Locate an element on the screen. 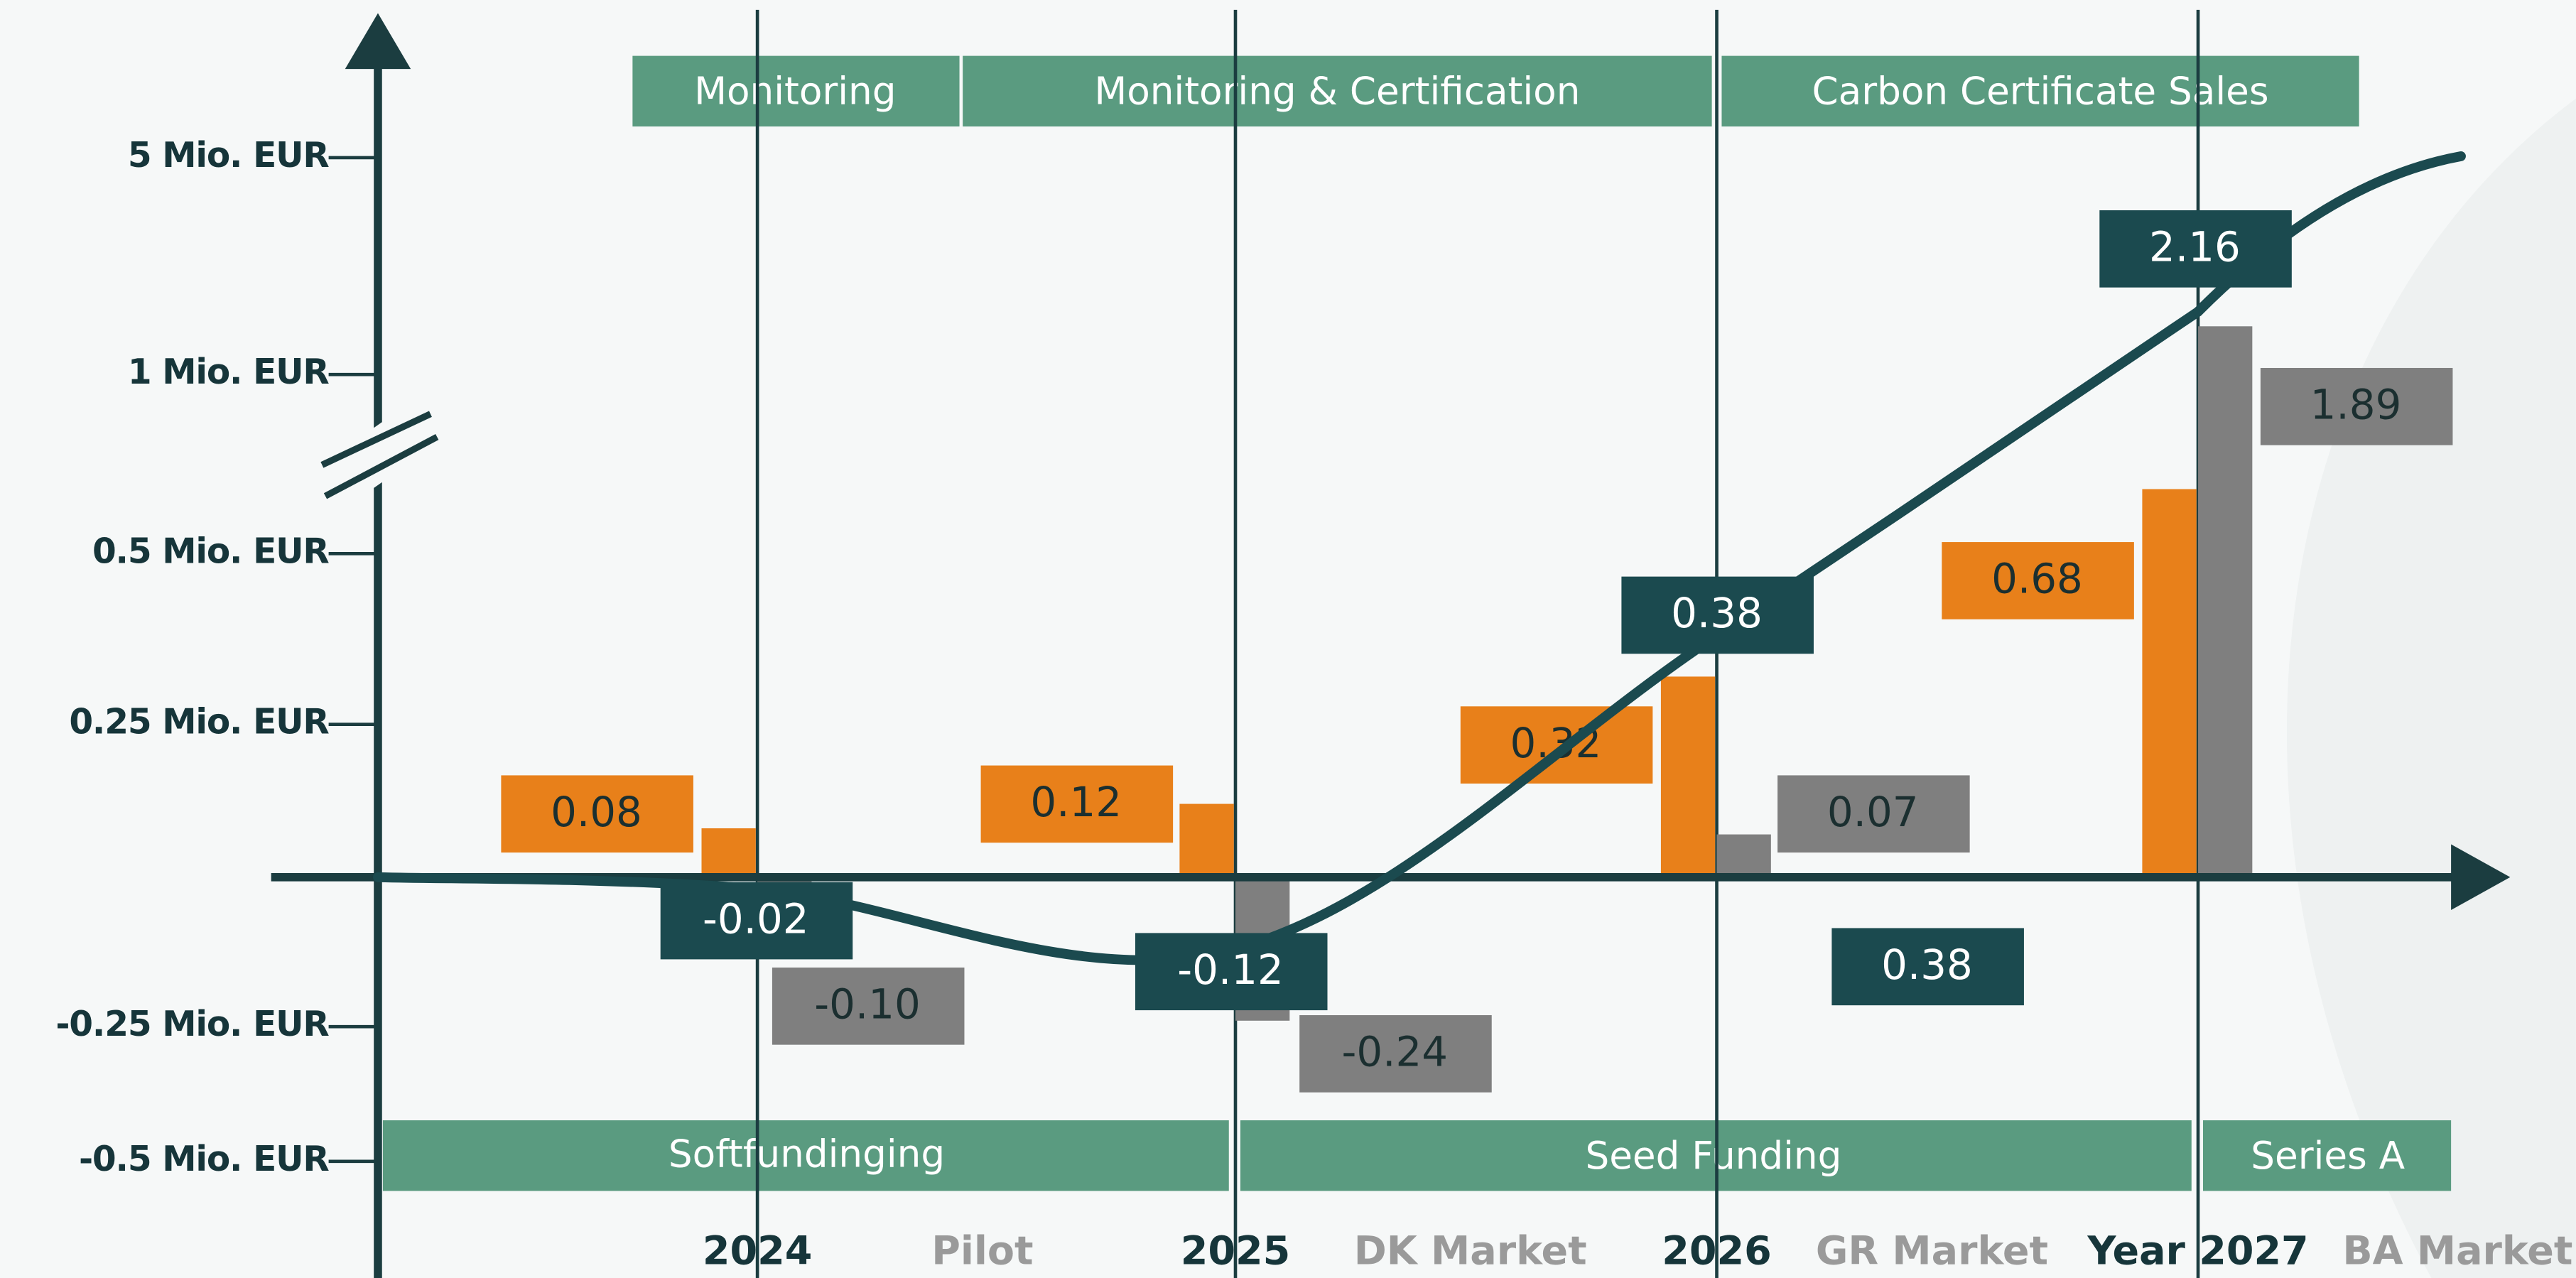 This screenshot has height=1278, width=2576. data-label: 0.68 is located at coordinates (2037, 579).